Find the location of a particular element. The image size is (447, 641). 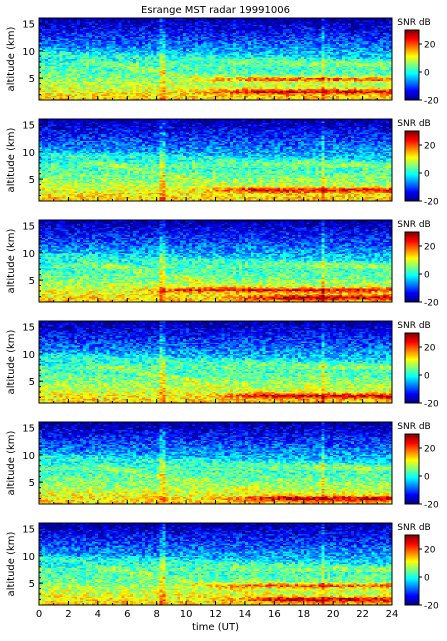

x-tick-label: 16 is located at coordinates (274, 614).